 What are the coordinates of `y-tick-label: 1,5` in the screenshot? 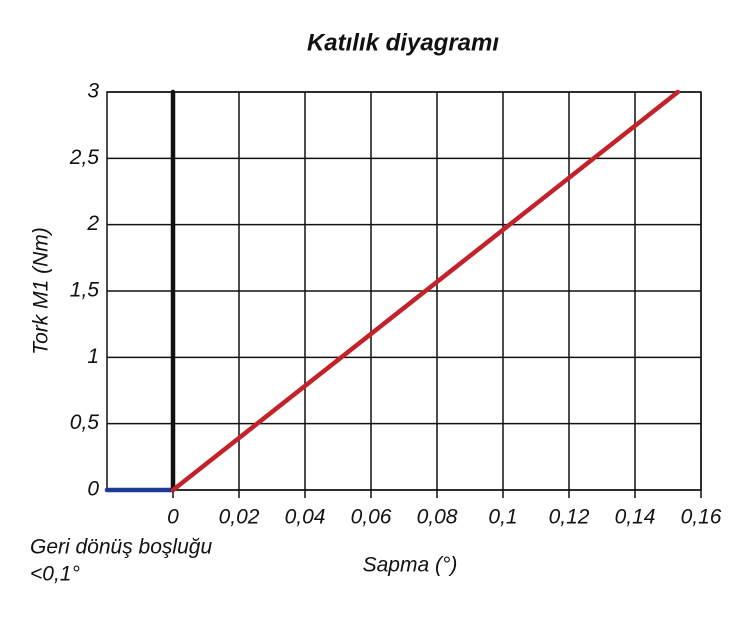 It's located at (85, 290).